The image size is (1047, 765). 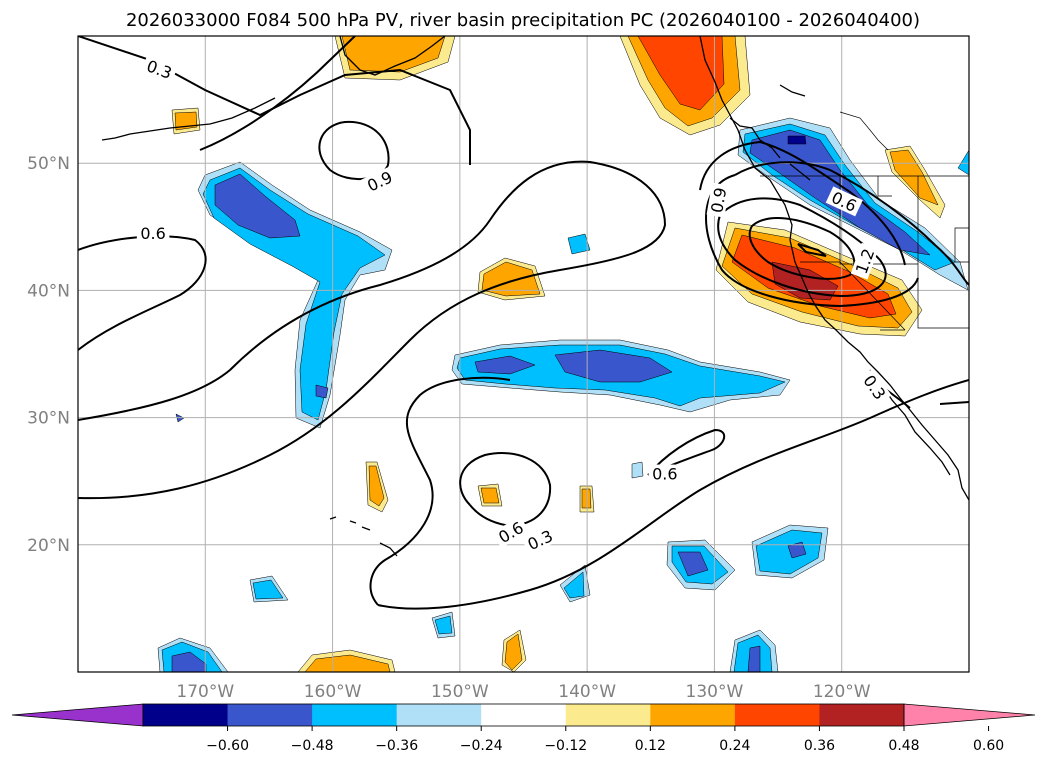 What do you see at coordinates (460, 692) in the screenshot?
I see `lon-tick-label: 150°W` at bounding box center [460, 692].